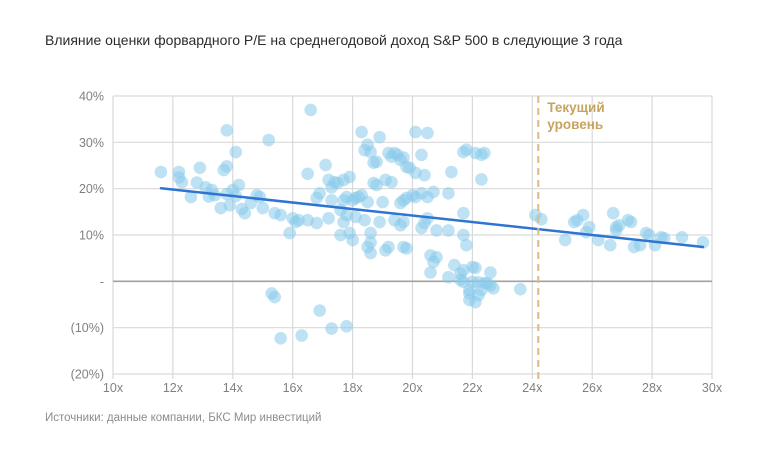  What do you see at coordinates (472, 388) in the screenshot?
I see `x-tick-label: 22x` at bounding box center [472, 388].